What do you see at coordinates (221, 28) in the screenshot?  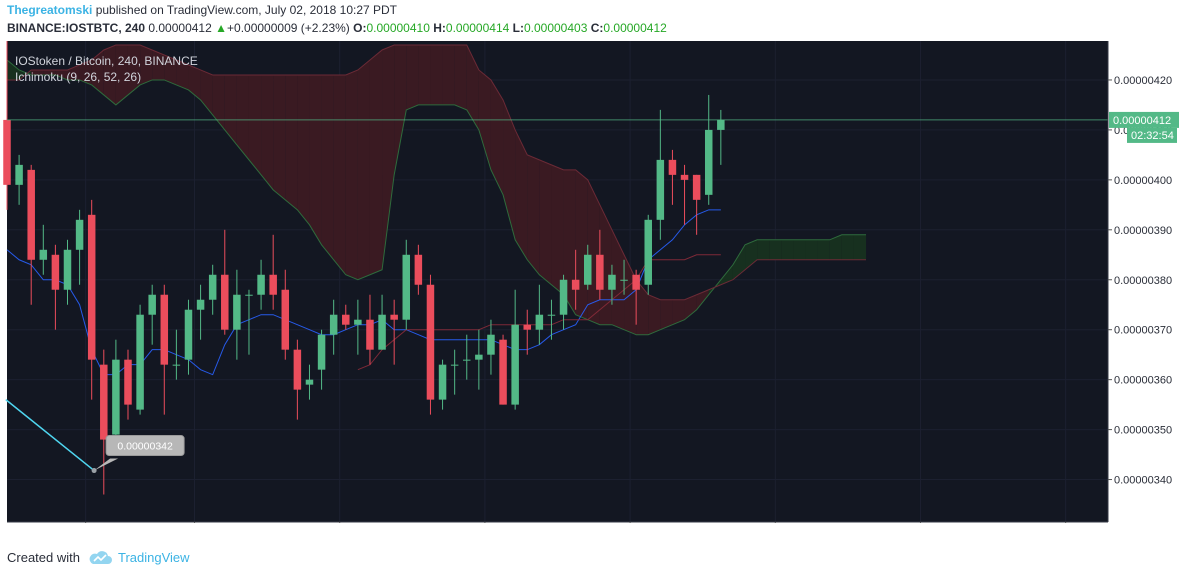 I see `up-arrow-icon: ▲` at bounding box center [221, 28].